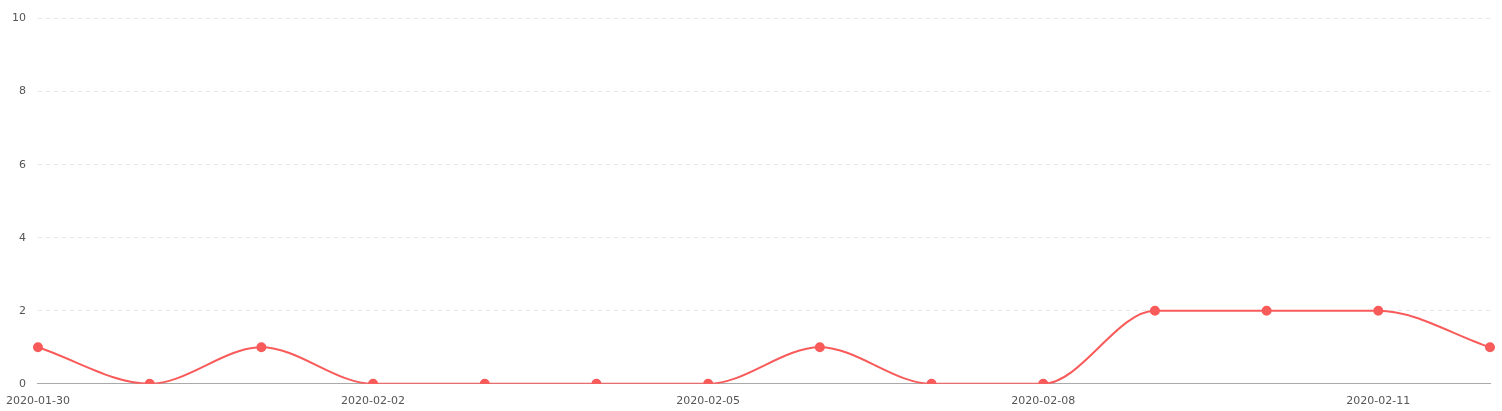  Describe the element at coordinates (22, 237) in the screenshot. I see `y-tick-label: 4` at that location.